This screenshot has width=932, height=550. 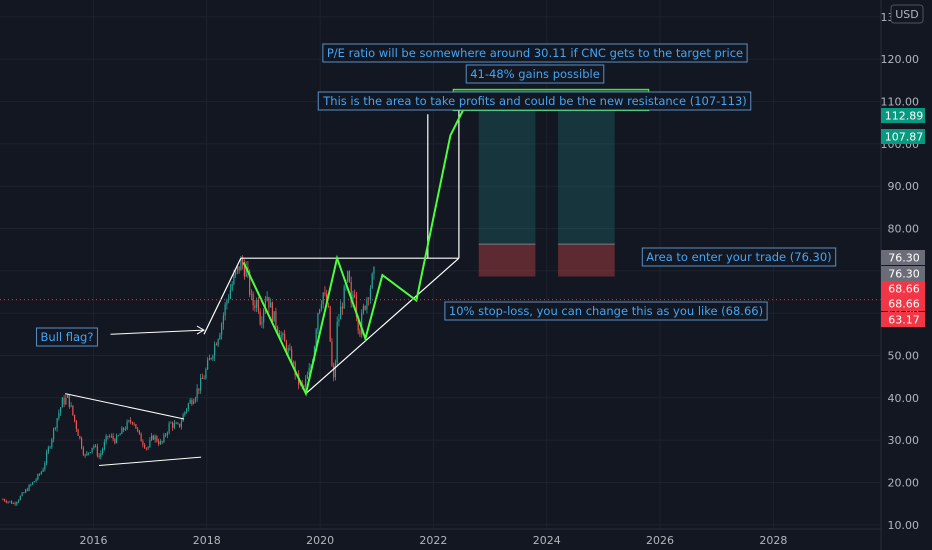 What do you see at coordinates (150, 461) in the screenshot?
I see `triangle-lower-line` at bounding box center [150, 461].